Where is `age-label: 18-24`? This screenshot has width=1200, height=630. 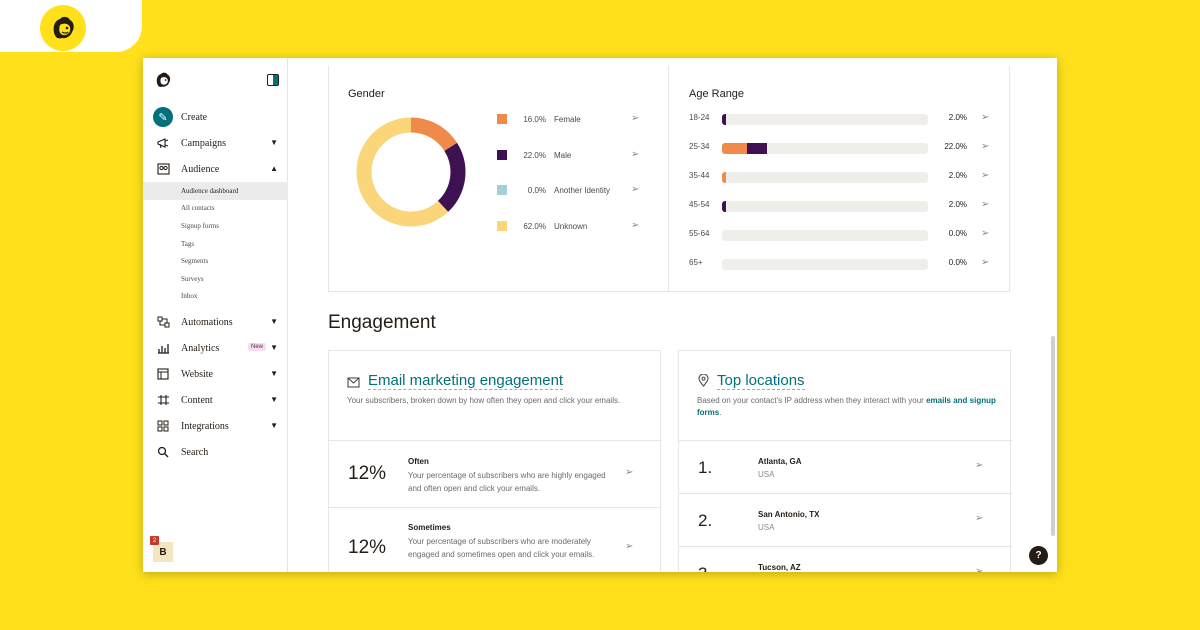
age-label: 18-24 is located at coordinates (699, 117).